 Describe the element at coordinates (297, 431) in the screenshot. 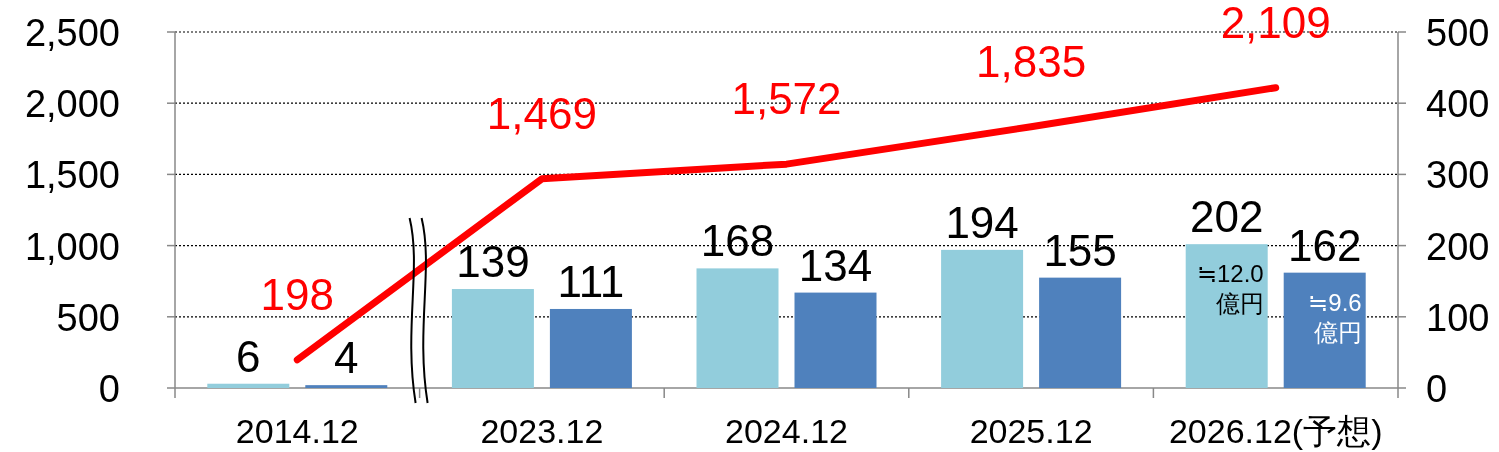

I see `x-tick-label: 2014.12` at that location.